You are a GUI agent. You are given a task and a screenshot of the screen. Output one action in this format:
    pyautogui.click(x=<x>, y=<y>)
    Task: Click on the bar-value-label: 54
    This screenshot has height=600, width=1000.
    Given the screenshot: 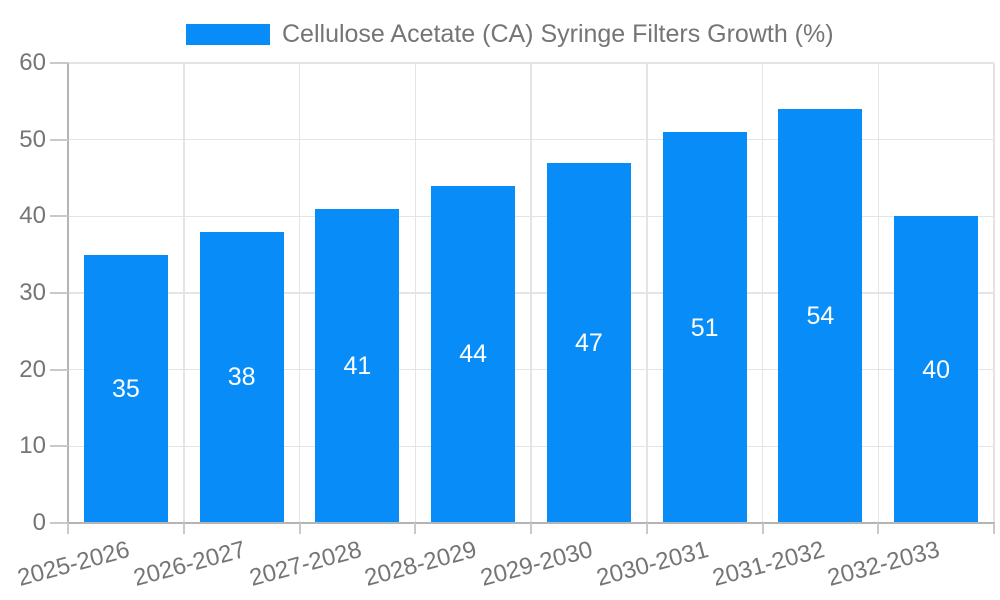 What is the action you would take?
    pyautogui.click(x=820, y=316)
    